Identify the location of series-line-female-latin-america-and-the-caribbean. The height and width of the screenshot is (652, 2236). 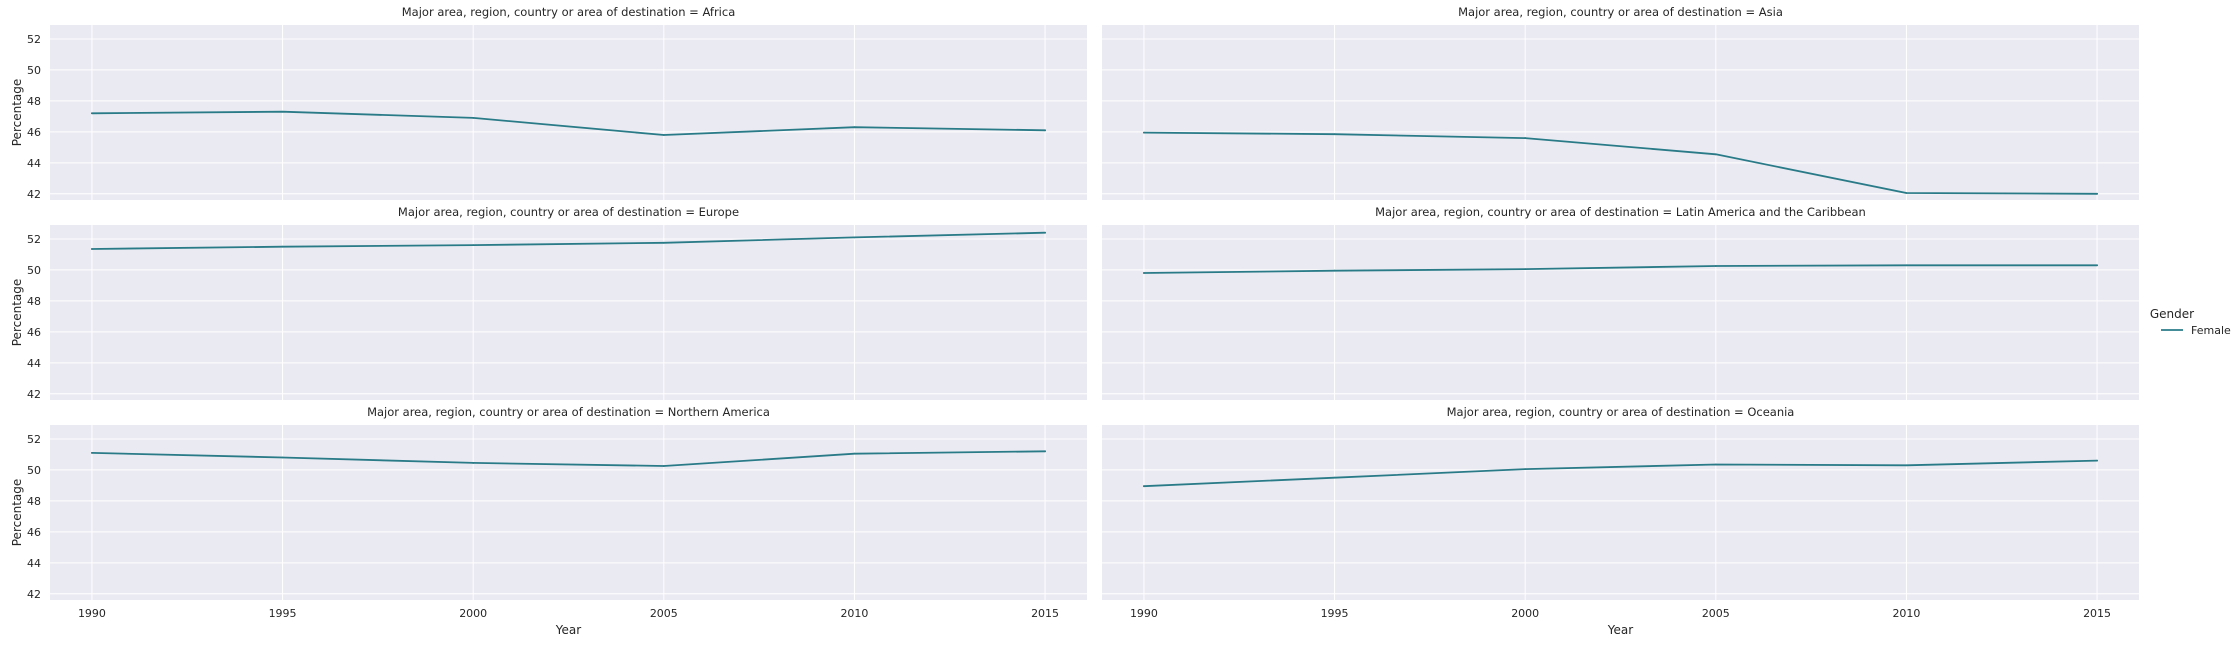
(1621, 269).